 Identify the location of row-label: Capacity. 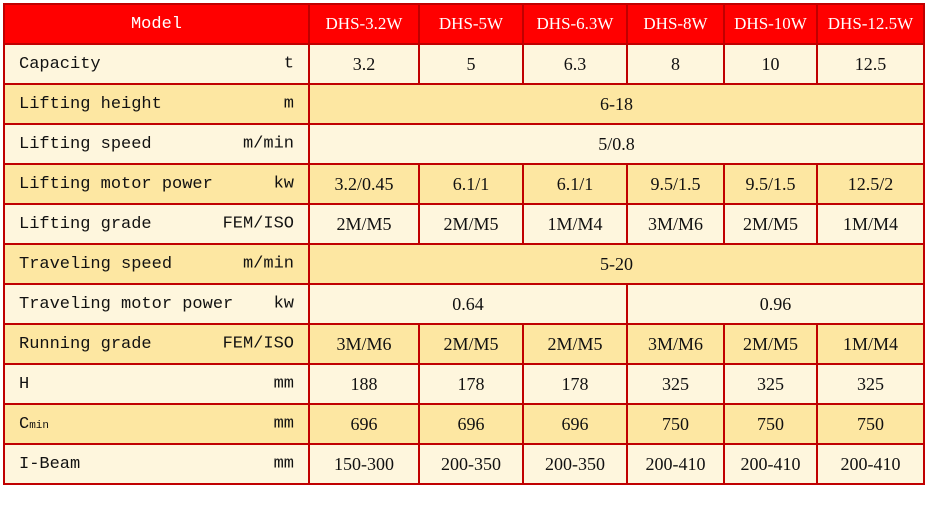
(60, 64).